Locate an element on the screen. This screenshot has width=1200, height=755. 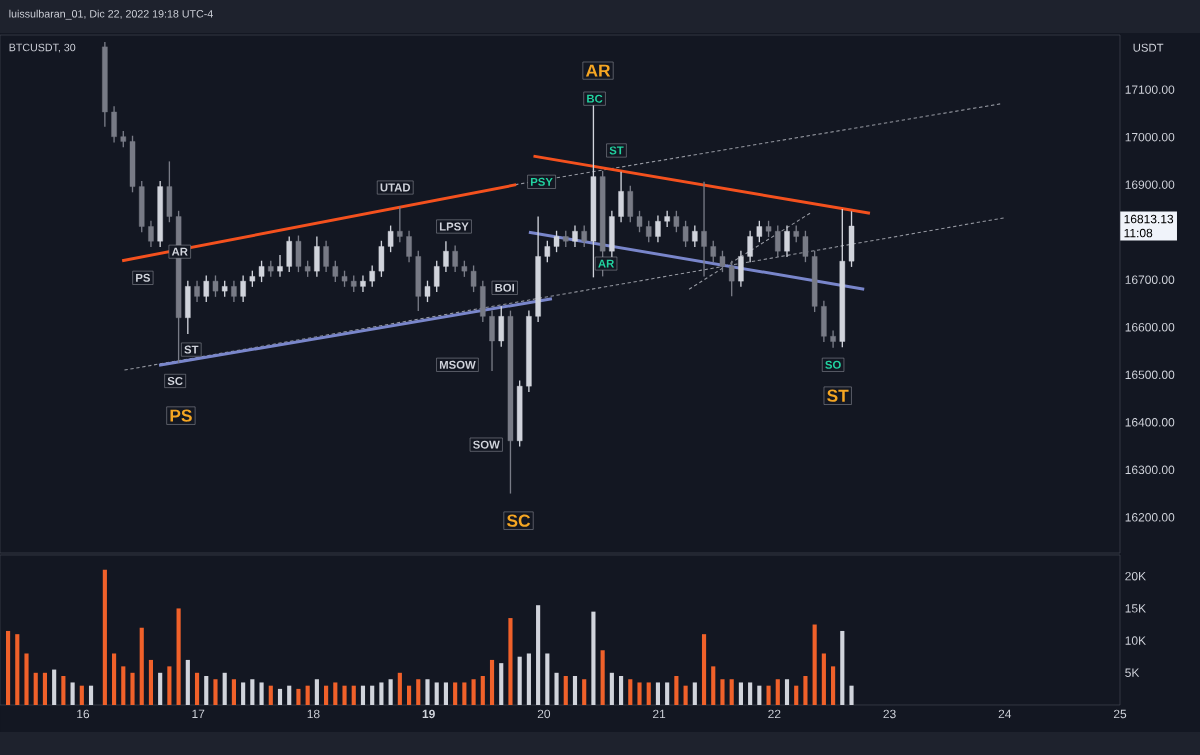
x-tick-label: 18 is located at coordinates (313, 714).